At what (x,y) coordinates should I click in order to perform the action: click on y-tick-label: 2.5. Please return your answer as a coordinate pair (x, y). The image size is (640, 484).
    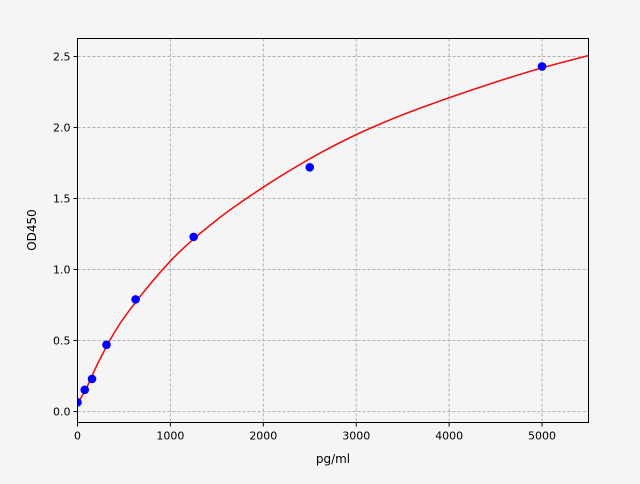
    Looking at the image, I should click on (62, 57).